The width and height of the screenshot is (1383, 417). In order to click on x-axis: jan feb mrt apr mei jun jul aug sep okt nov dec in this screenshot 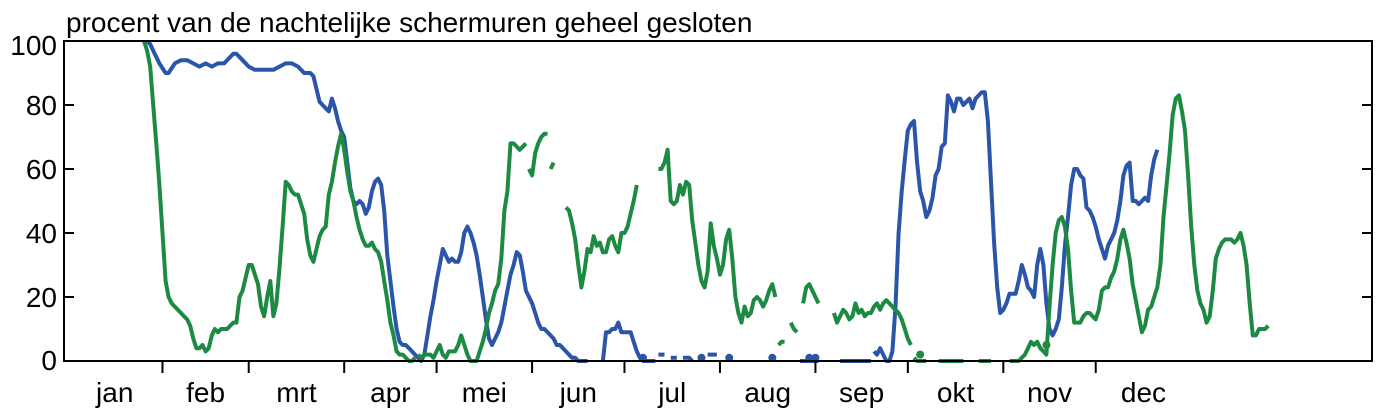, I will do `click(630, 384)`.